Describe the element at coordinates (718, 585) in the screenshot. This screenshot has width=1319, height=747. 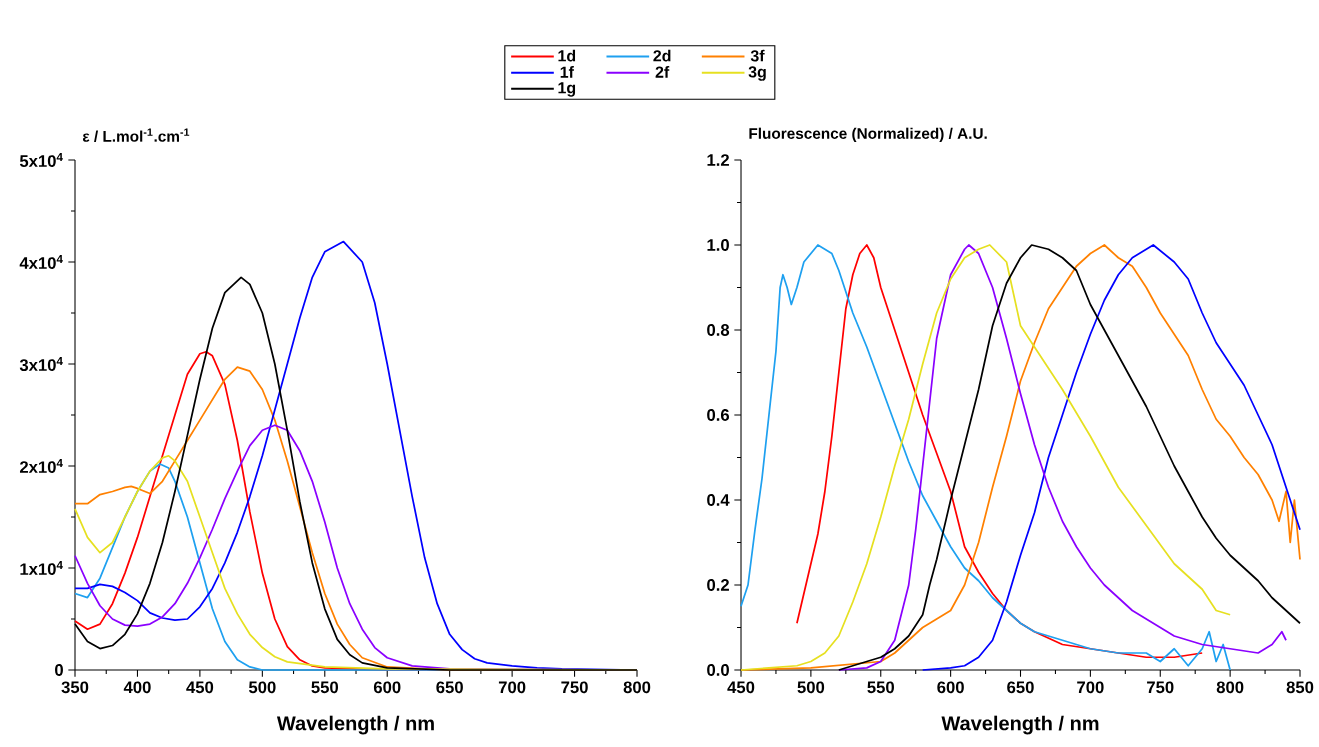
I see `y-tick-label: 0.2` at that location.